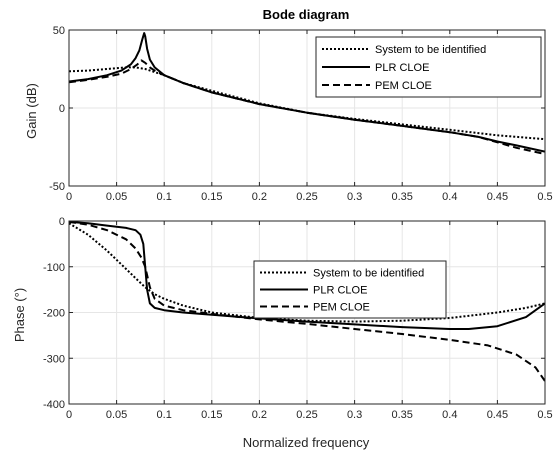 The width and height of the screenshot is (556, 457). I want to click on phase-axis-label: Phase (°), so click(19, 315).